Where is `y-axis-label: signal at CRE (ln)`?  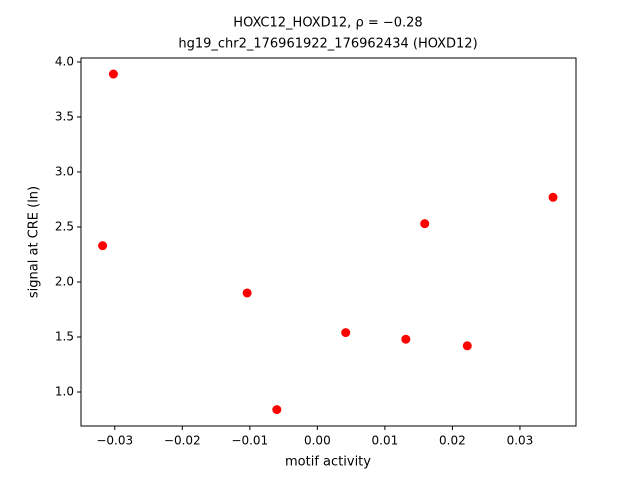 y-axis-label: signal at CRE (ln) is located at coordinates (34, 242).